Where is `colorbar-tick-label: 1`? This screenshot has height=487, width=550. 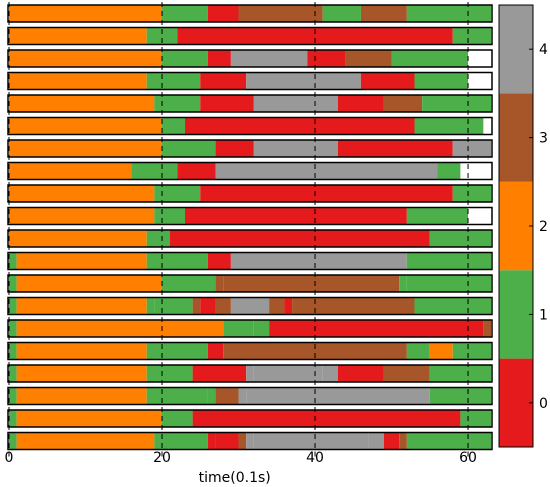
colorbar-tick-label: 1 is located at coordinates (543, 315).